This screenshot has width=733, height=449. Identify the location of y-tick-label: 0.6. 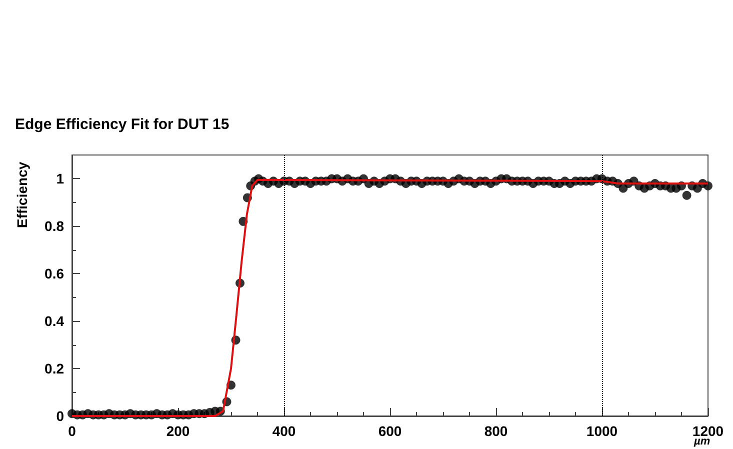
(54, 274).